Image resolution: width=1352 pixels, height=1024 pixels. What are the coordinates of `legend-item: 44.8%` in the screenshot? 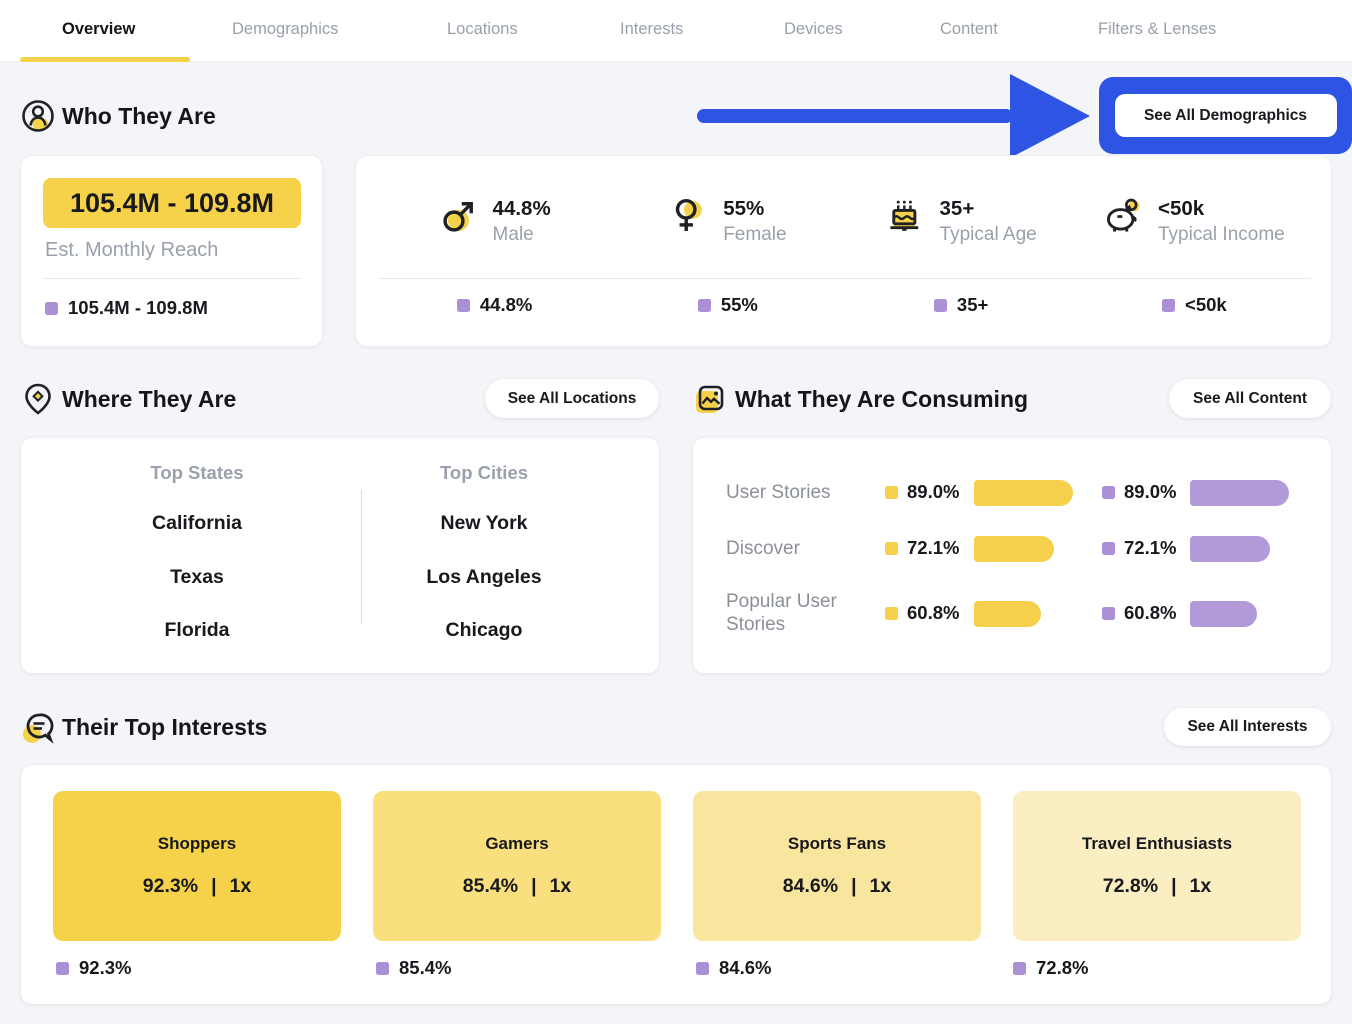 It's located at (494, 305).